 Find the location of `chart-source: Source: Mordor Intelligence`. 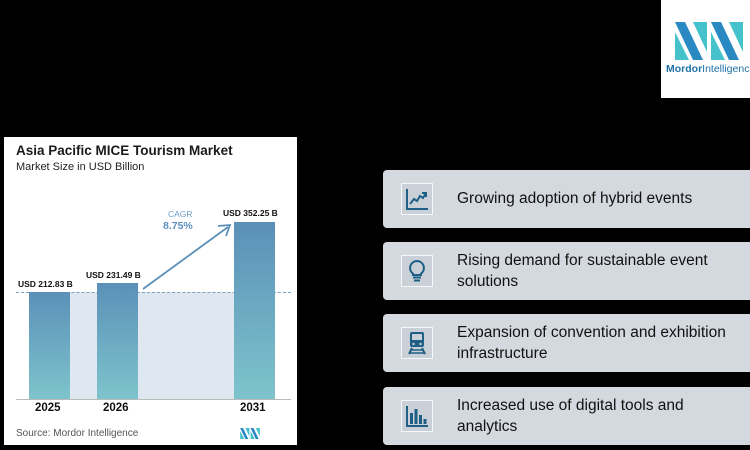

chart-source: Source: Mordor Intelligence is located at coordinates (77, 433).